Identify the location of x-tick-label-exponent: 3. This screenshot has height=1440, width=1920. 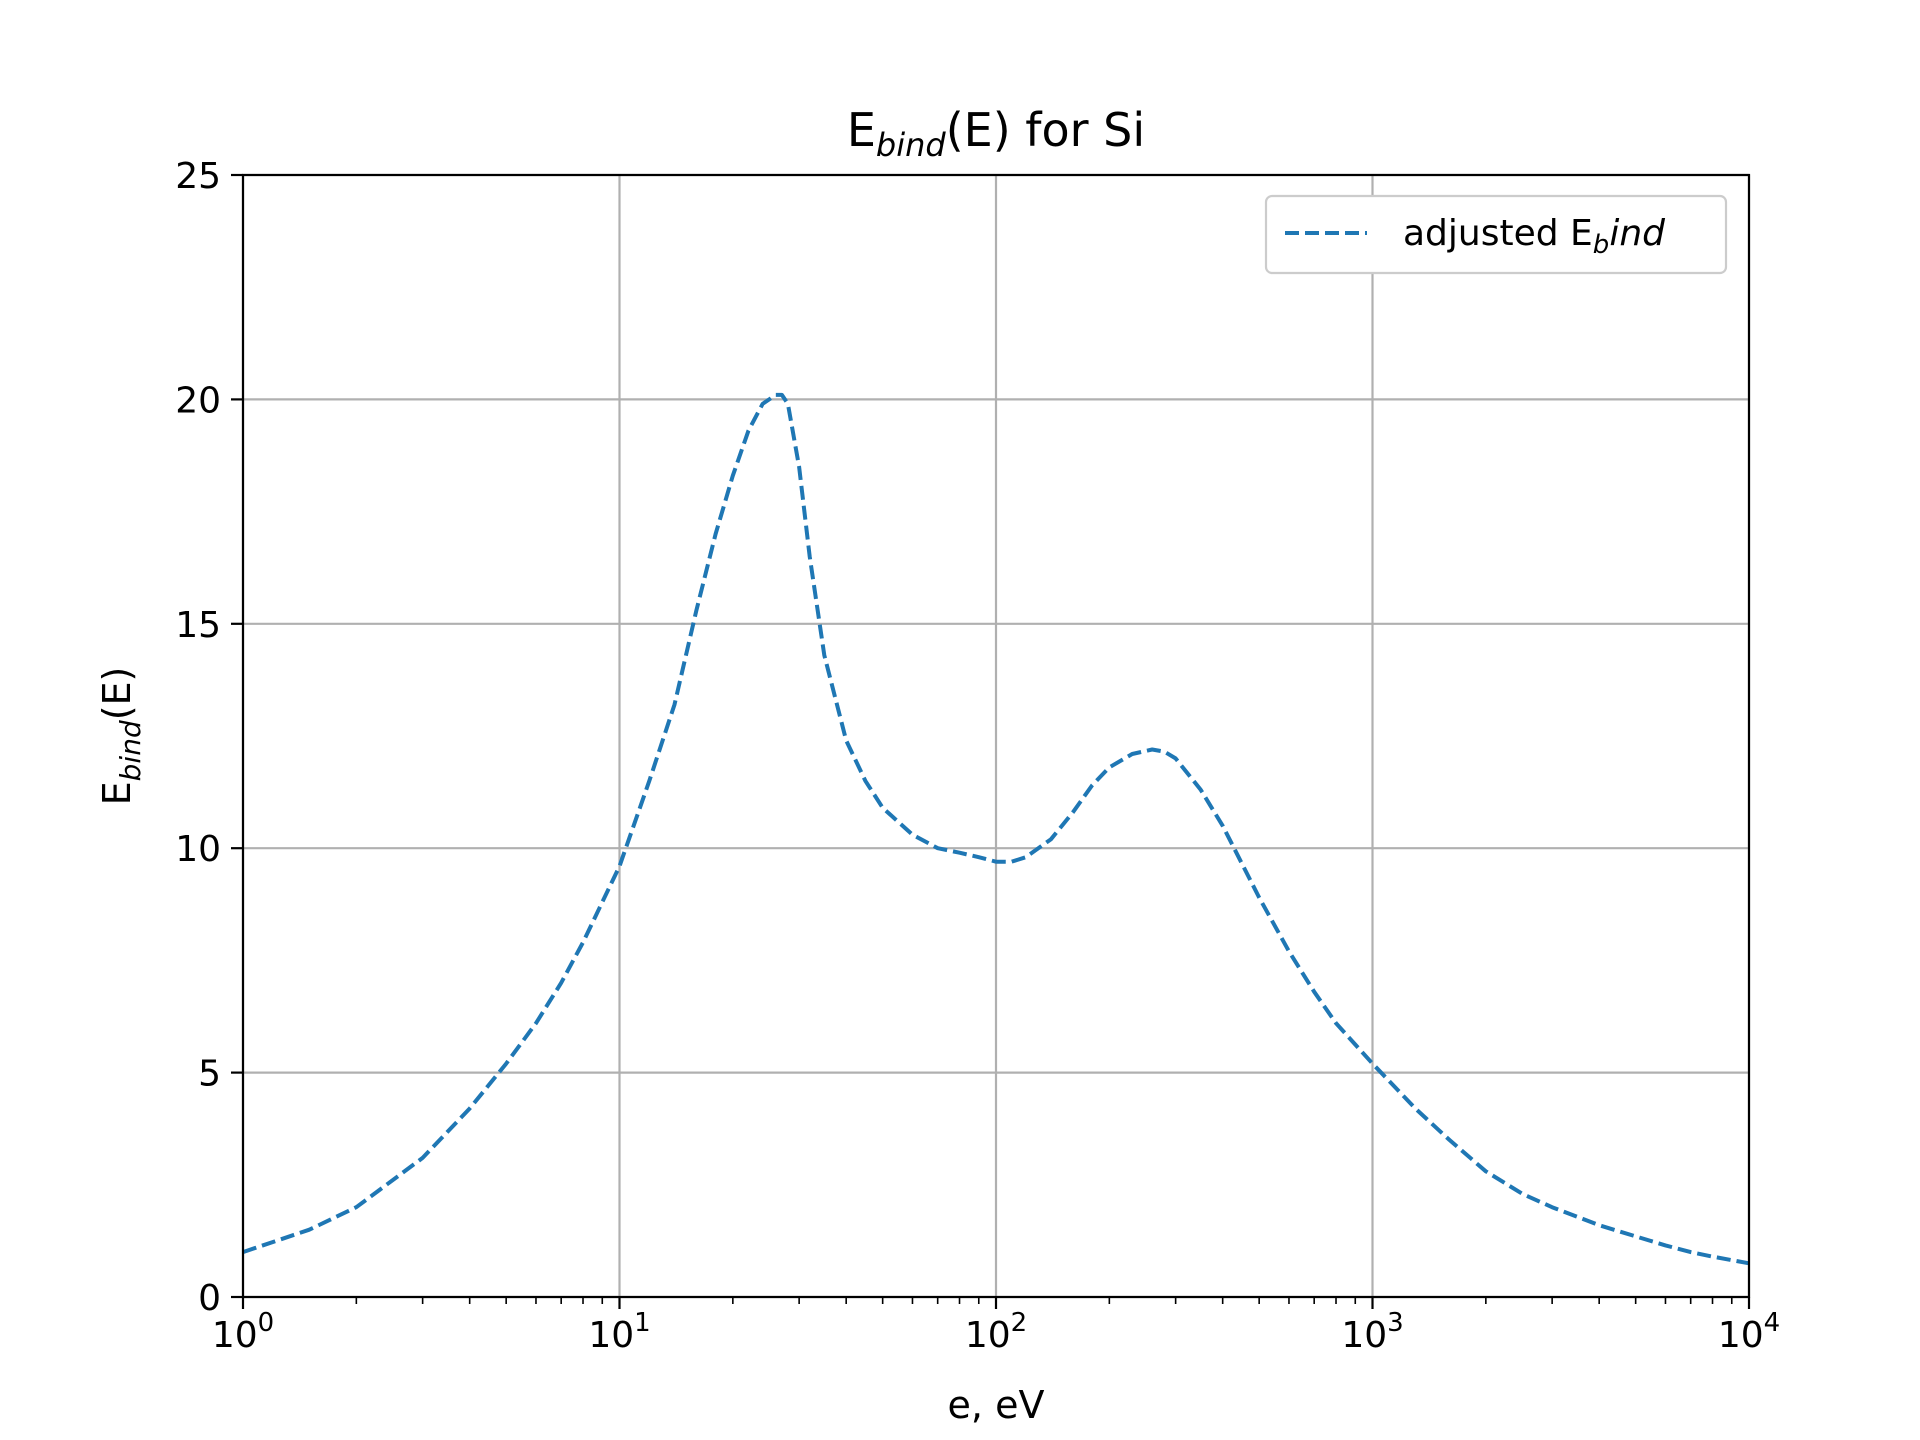
(1395, 1323).